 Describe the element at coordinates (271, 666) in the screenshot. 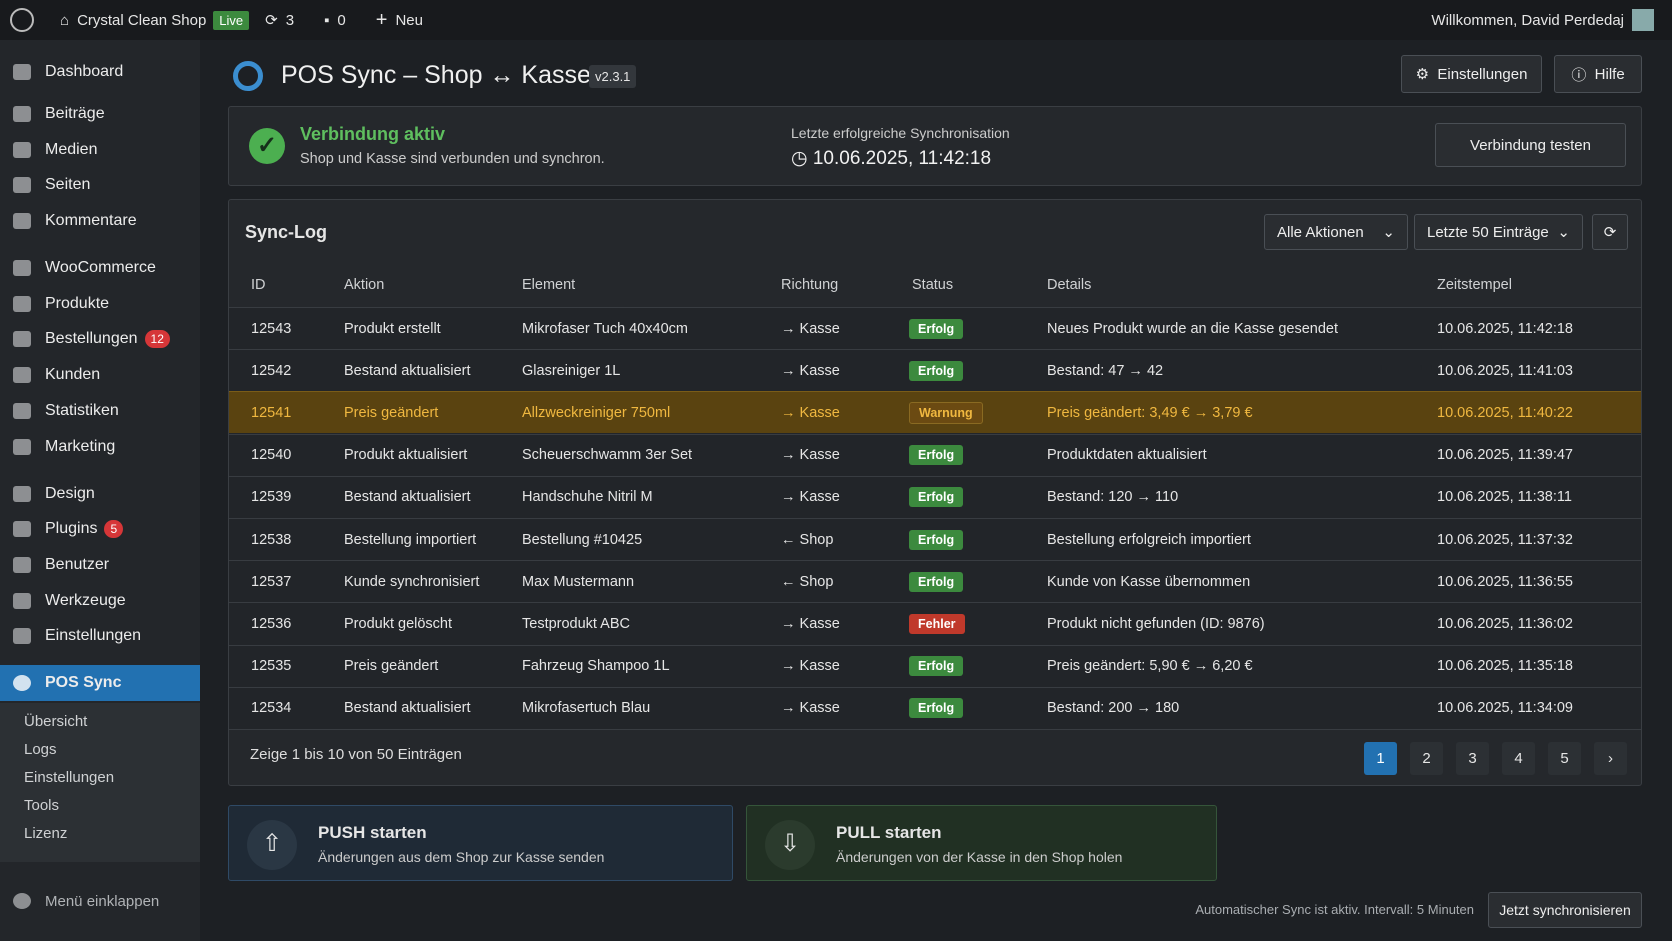

I see `log-cell: 12535` at that location.